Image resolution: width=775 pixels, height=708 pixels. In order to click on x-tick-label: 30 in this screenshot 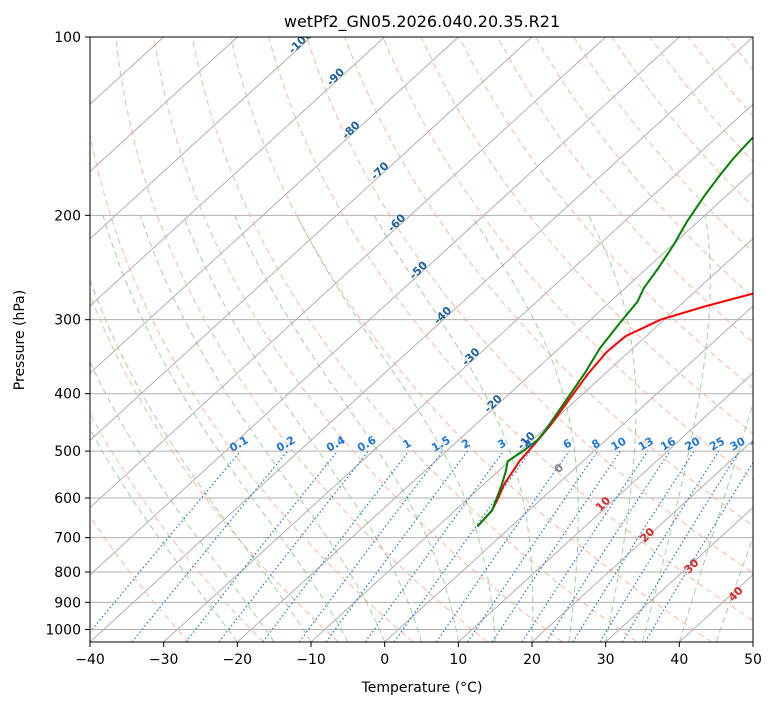, I will do `click(606, 660)`.